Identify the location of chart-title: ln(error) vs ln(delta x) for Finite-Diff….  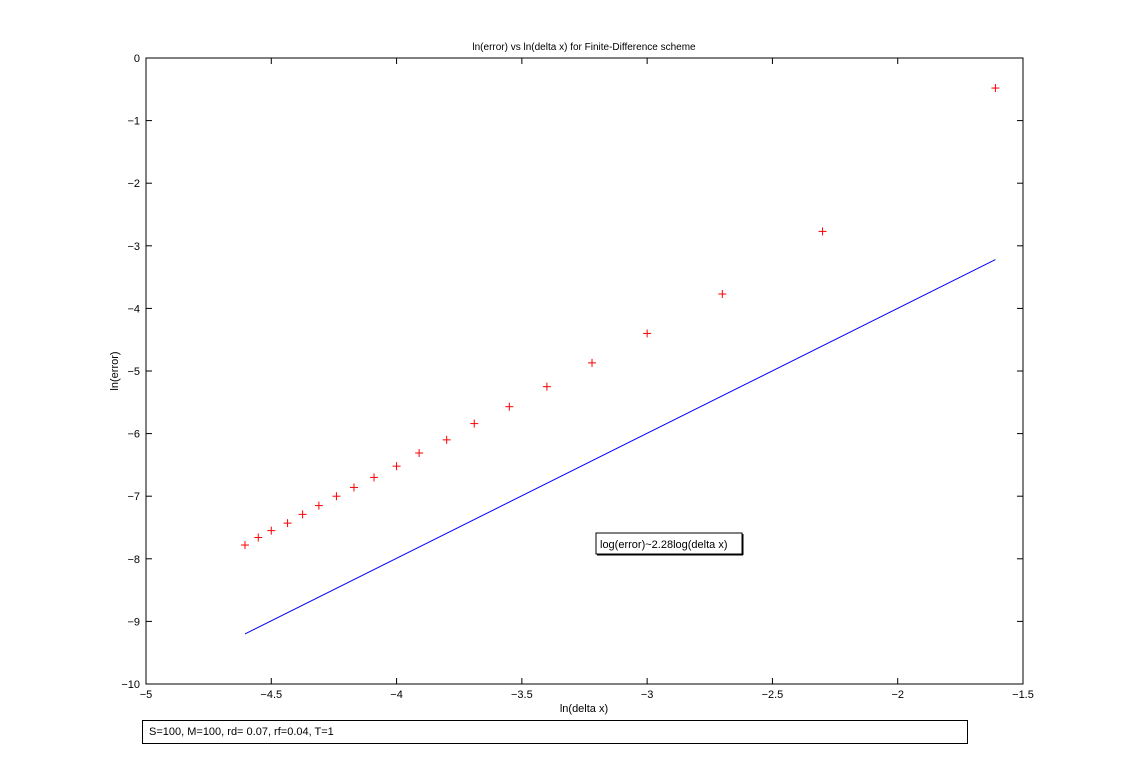
(584, 47).